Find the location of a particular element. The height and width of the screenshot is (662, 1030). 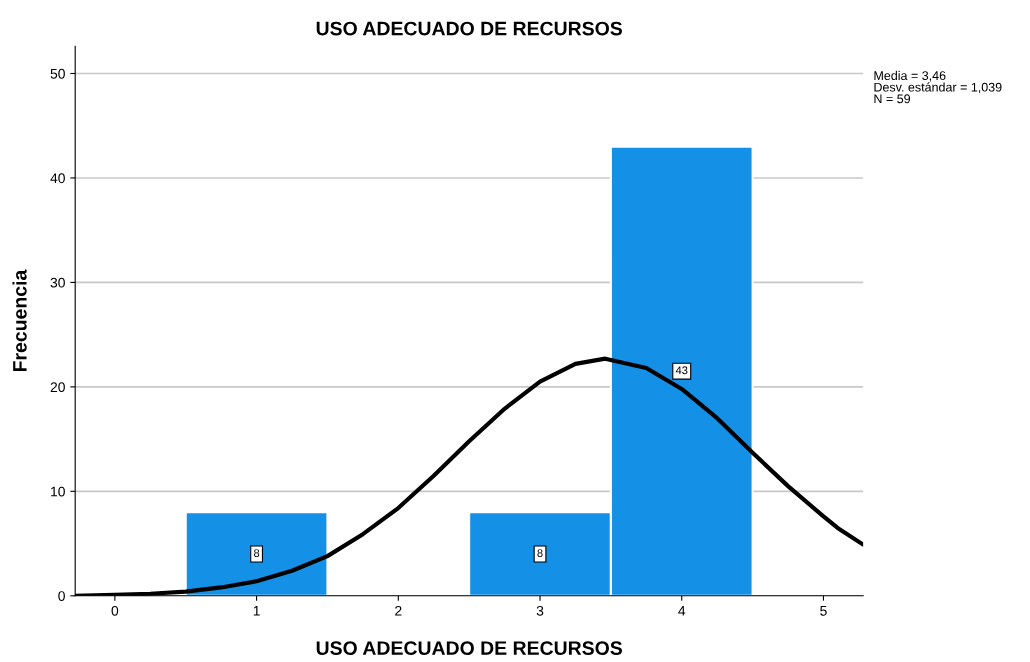

x-tick-label: 5 is located at coordinates (823, 611).